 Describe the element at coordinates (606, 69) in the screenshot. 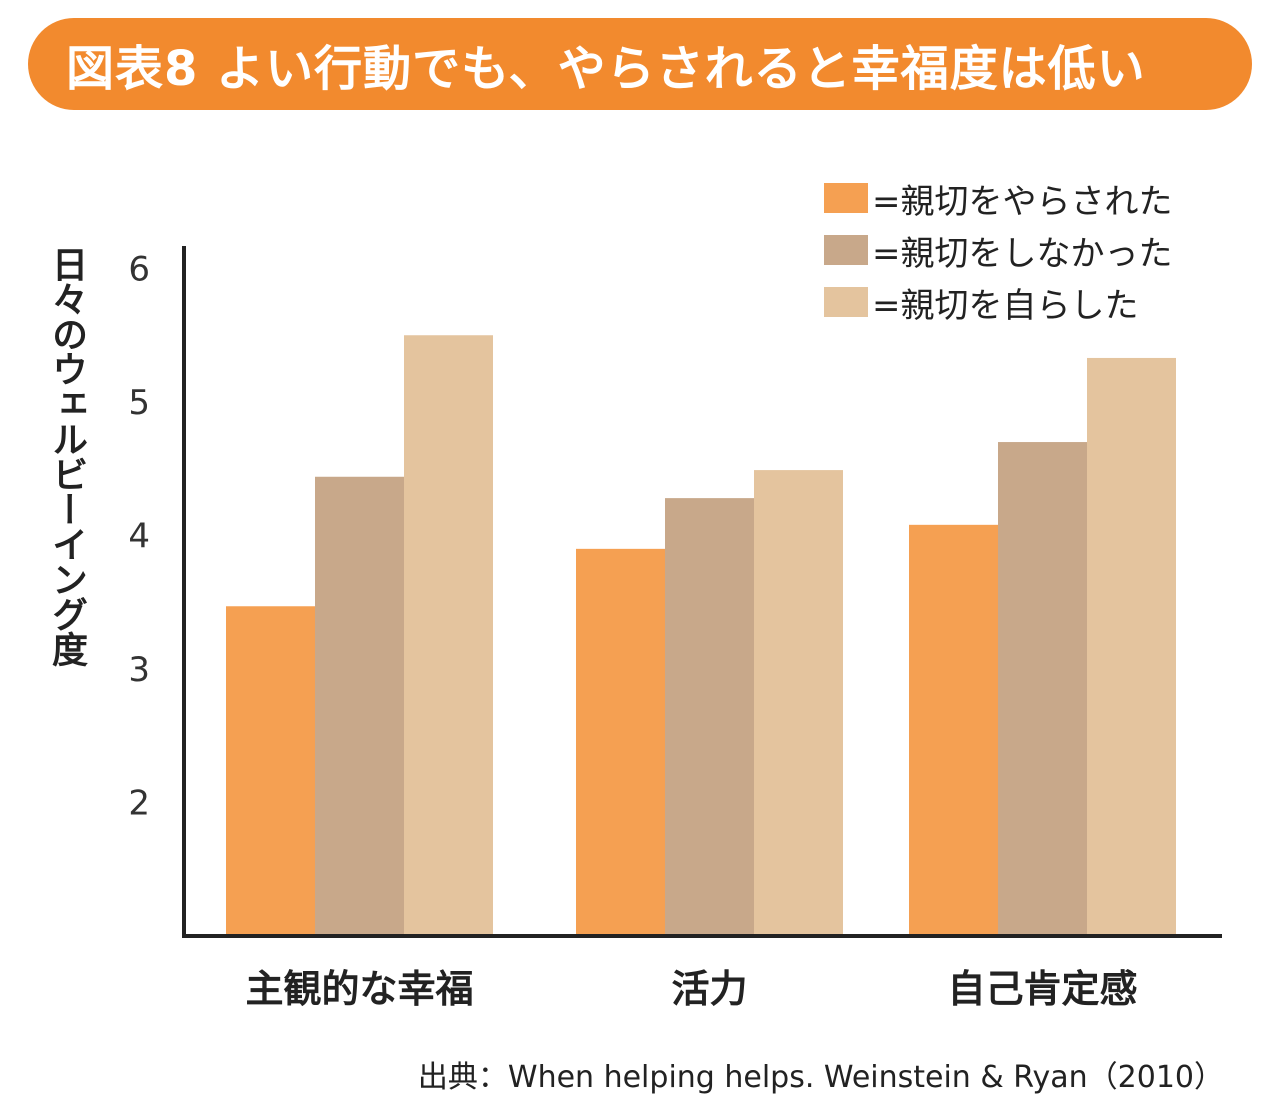

I see `chart-title: 図表8 よい行動でも、やらされると幸福度は低い` at that location.